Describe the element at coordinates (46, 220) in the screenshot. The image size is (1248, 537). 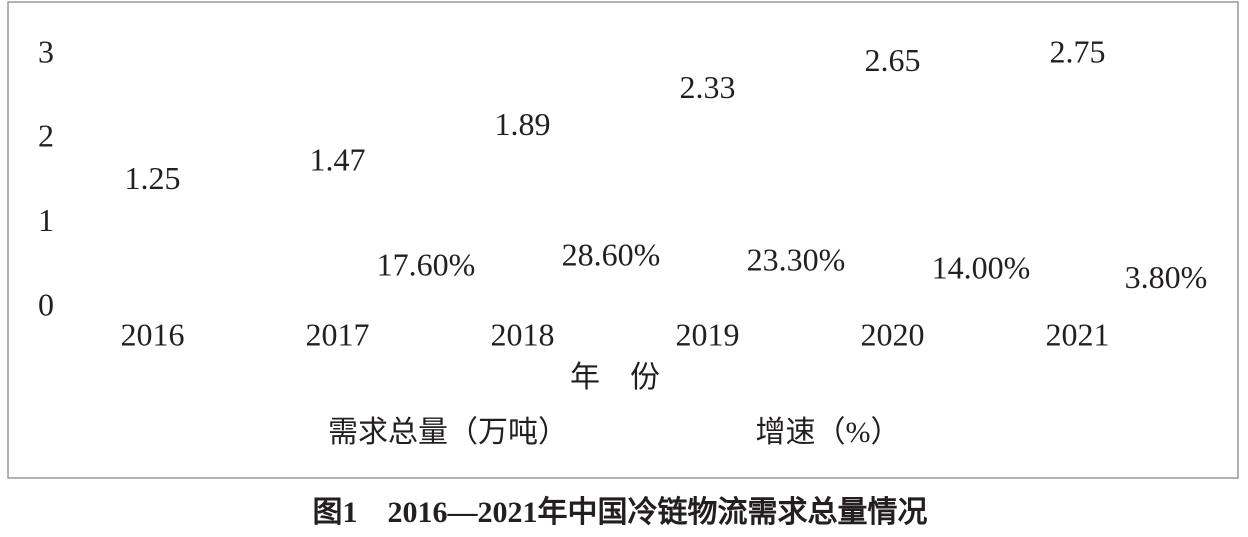
I see `y-tick-label: 1` at that location.